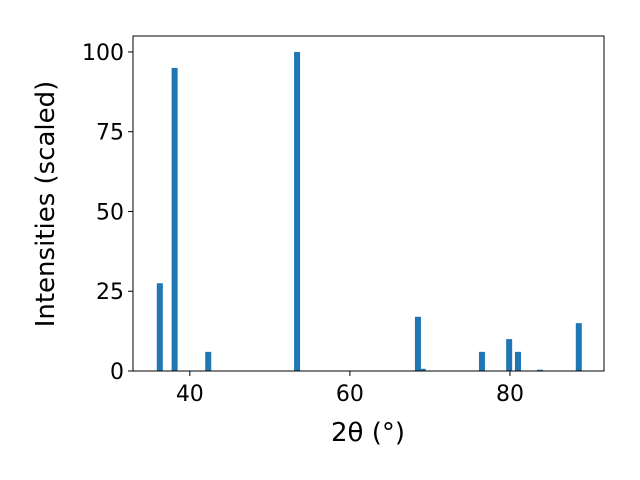 Image resolution: width=640 pixels, height=480 pixels. What do you see at coordinates (190, 394) in the screenshot?
I see `x-tick-label: 40` at bounding box center [190, 394].